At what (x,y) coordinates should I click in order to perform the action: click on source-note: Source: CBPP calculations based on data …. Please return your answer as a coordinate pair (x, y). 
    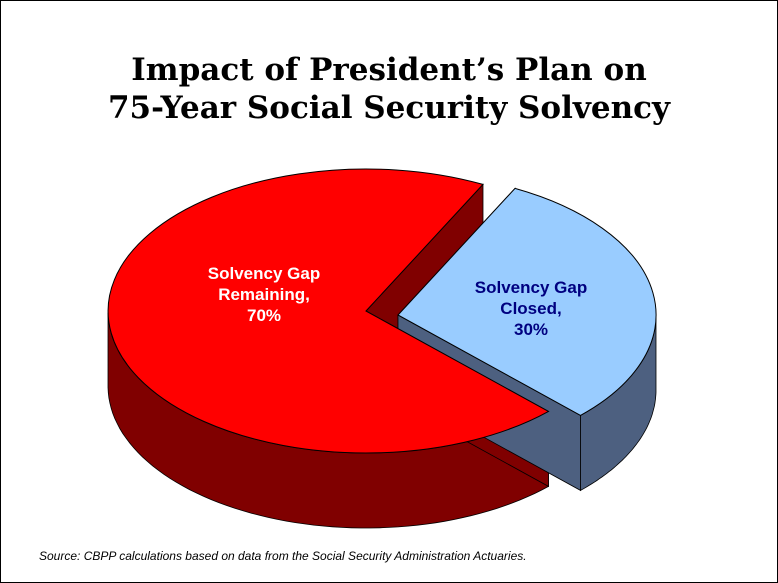
    Looking at the image, I should click on (283, 556).